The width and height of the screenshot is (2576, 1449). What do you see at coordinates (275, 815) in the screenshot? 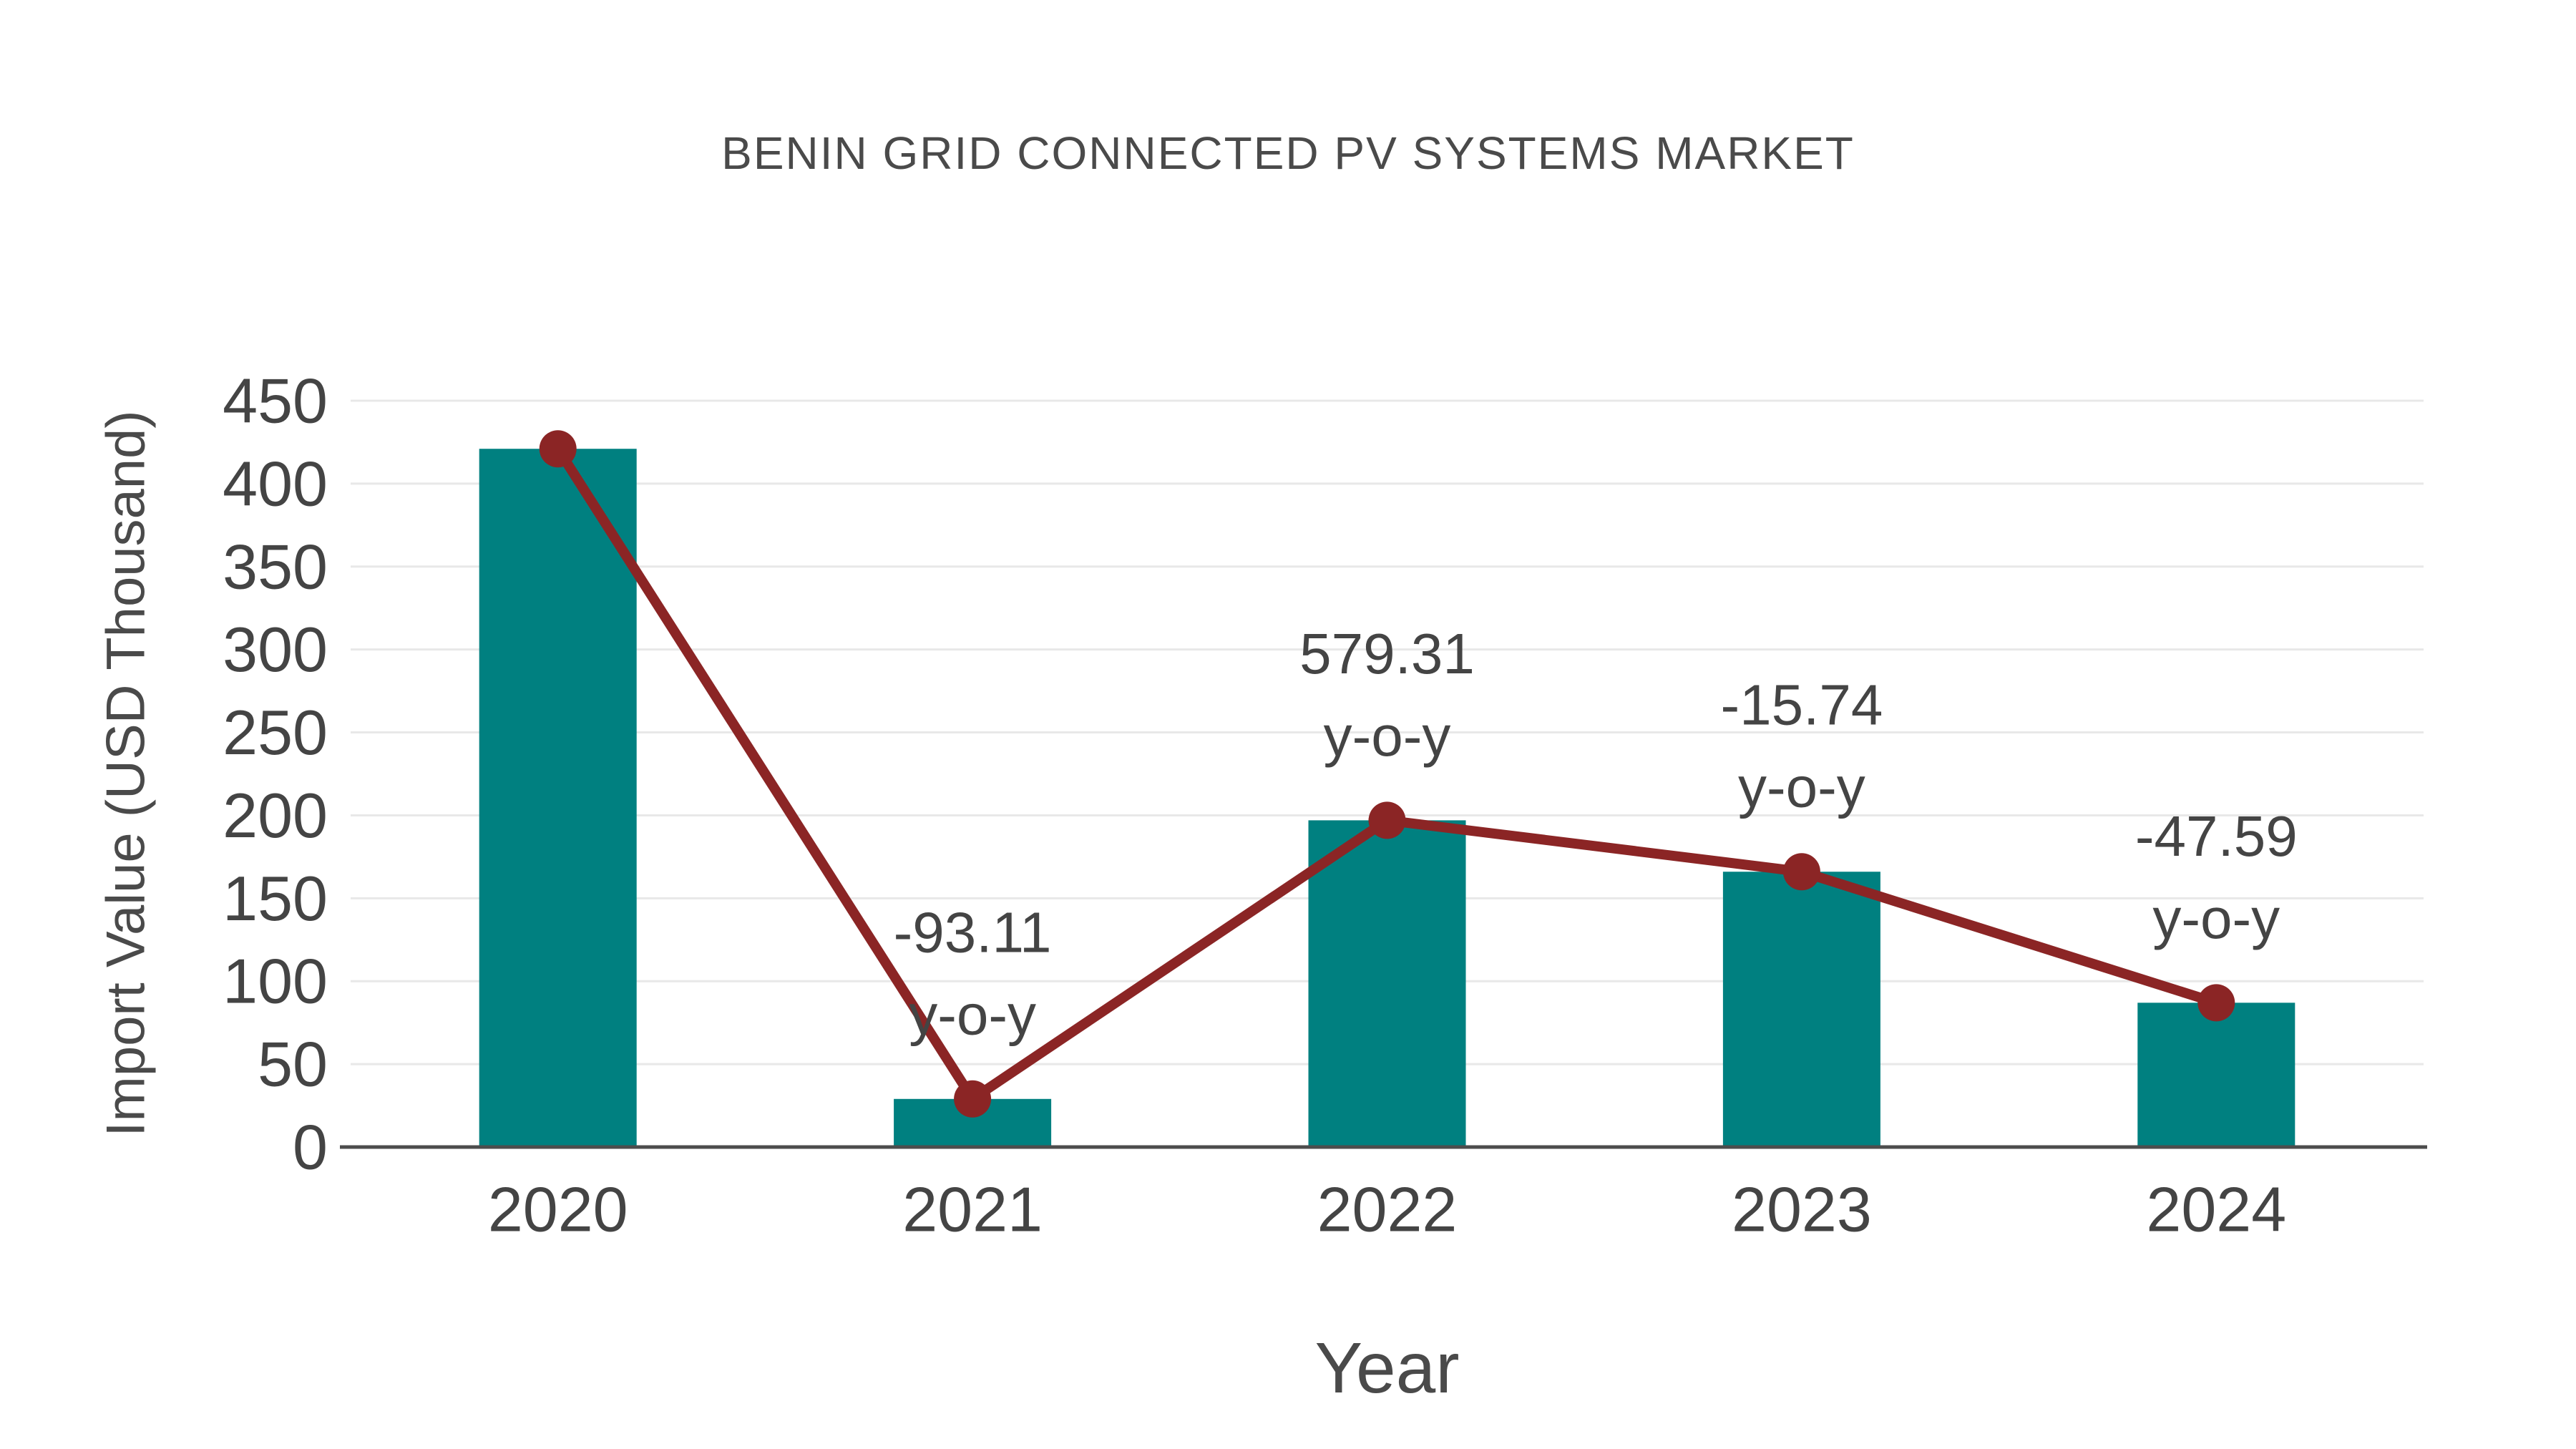
I see `y-tick-label-200: 200` at bounding box center [275, 815].